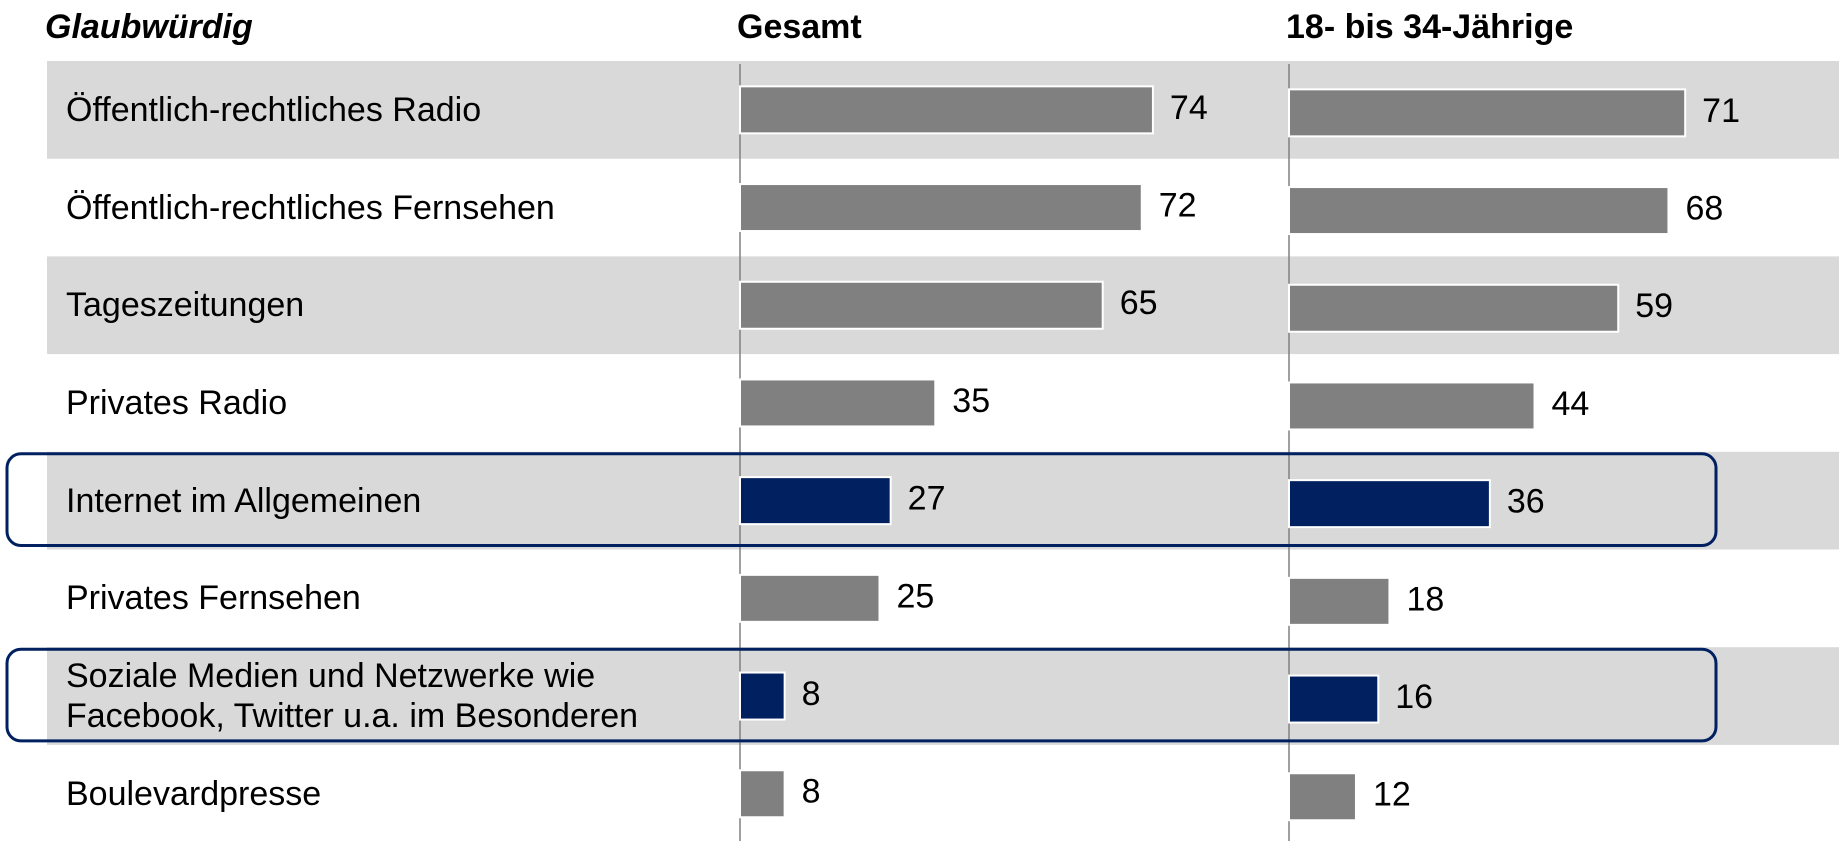 This screenshot has width=1839, height=841. I want to click on value-label: 25, so click(916, 596).